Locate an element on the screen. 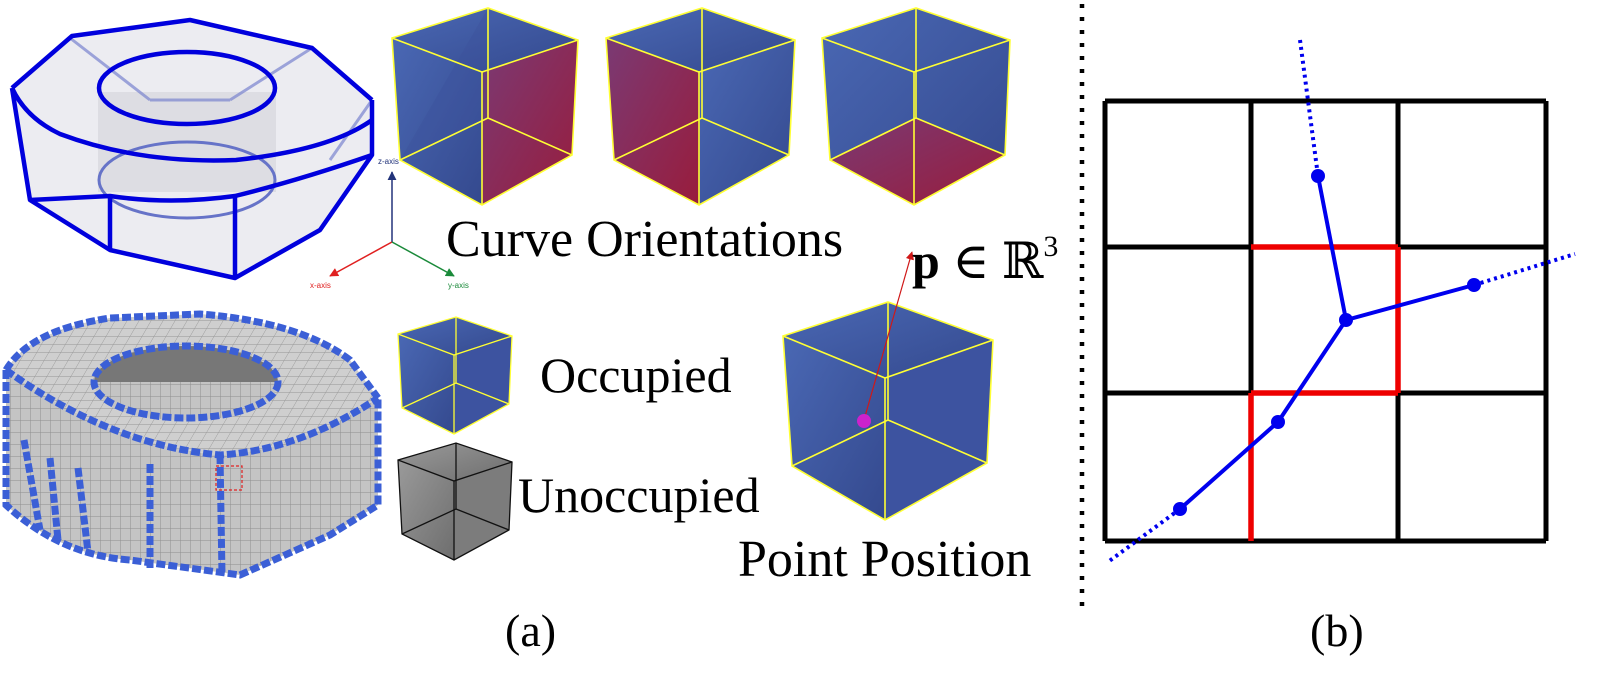 This screenshot has width=1601, height=676. unoccupied-label: Unoccupied is located at coordinates (639, 495).